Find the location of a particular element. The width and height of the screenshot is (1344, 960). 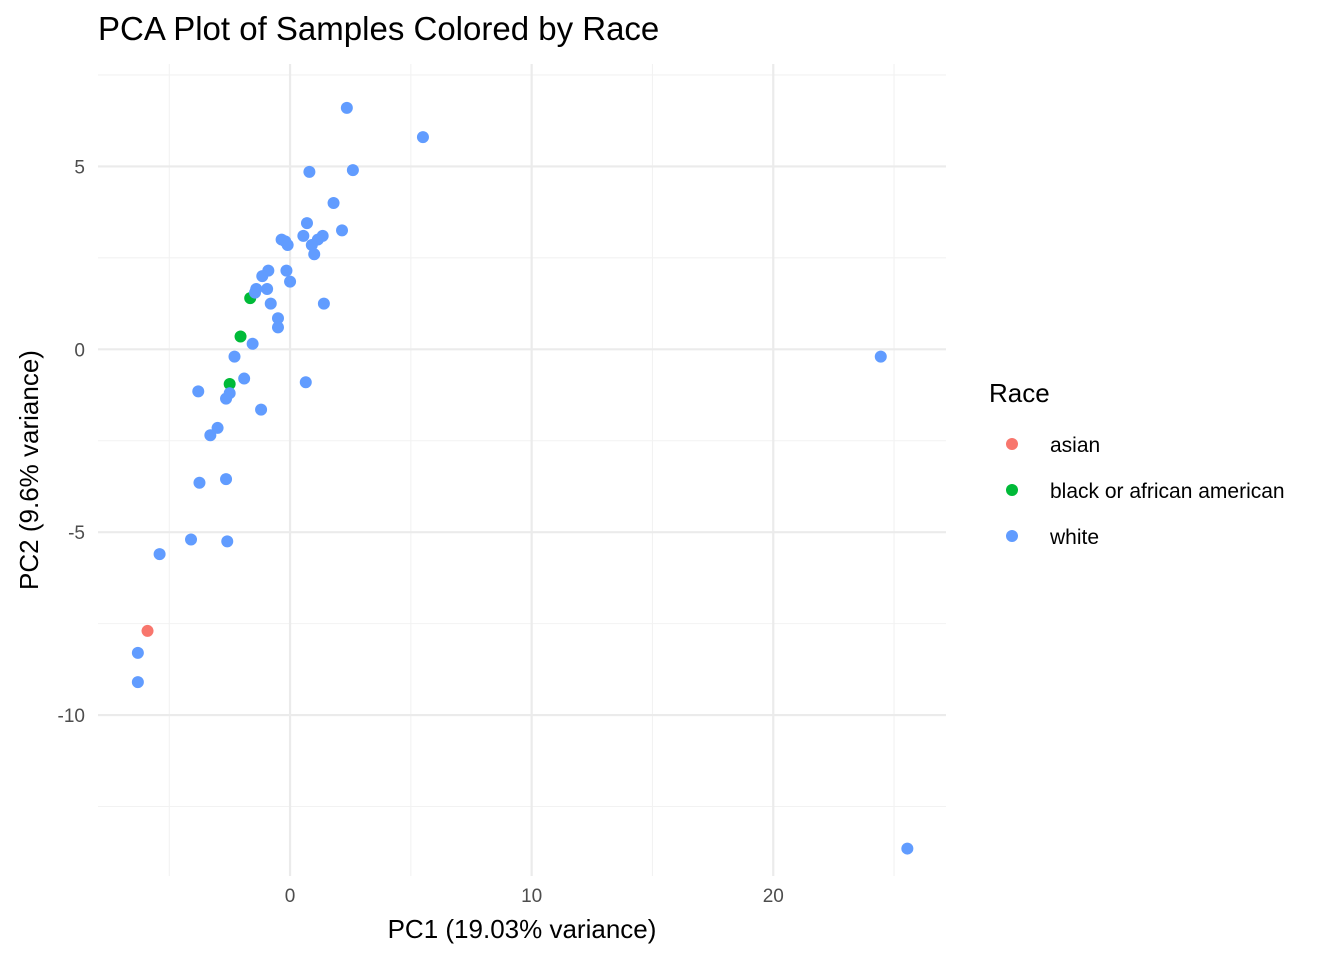

x-axis-title: PC1 (19.03% variance) is located at coordinates (522, 929).